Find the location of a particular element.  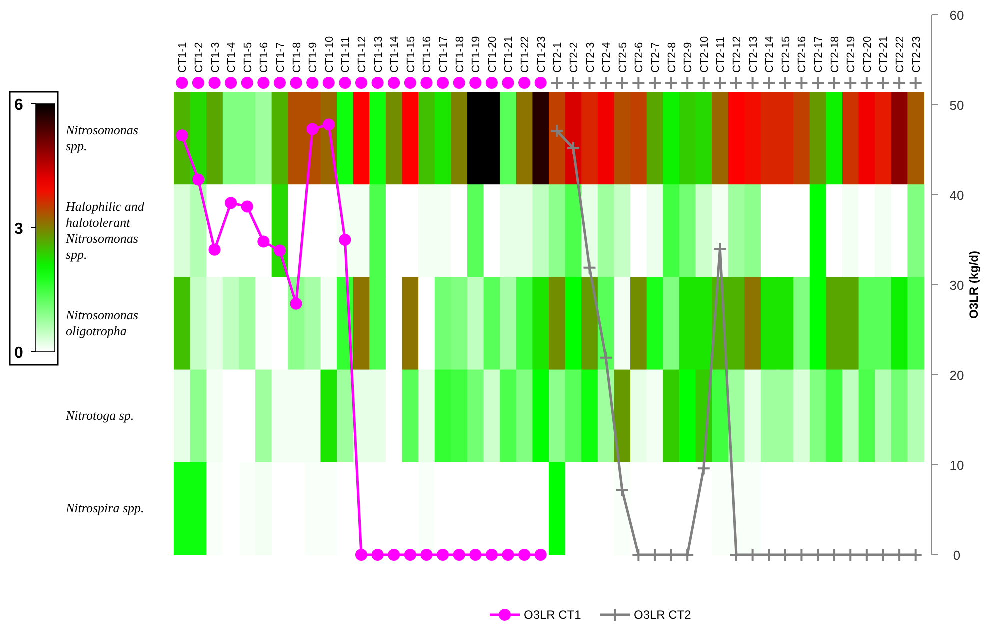

x-tick-label: CT2-14 is located at coordinates (770, 54).